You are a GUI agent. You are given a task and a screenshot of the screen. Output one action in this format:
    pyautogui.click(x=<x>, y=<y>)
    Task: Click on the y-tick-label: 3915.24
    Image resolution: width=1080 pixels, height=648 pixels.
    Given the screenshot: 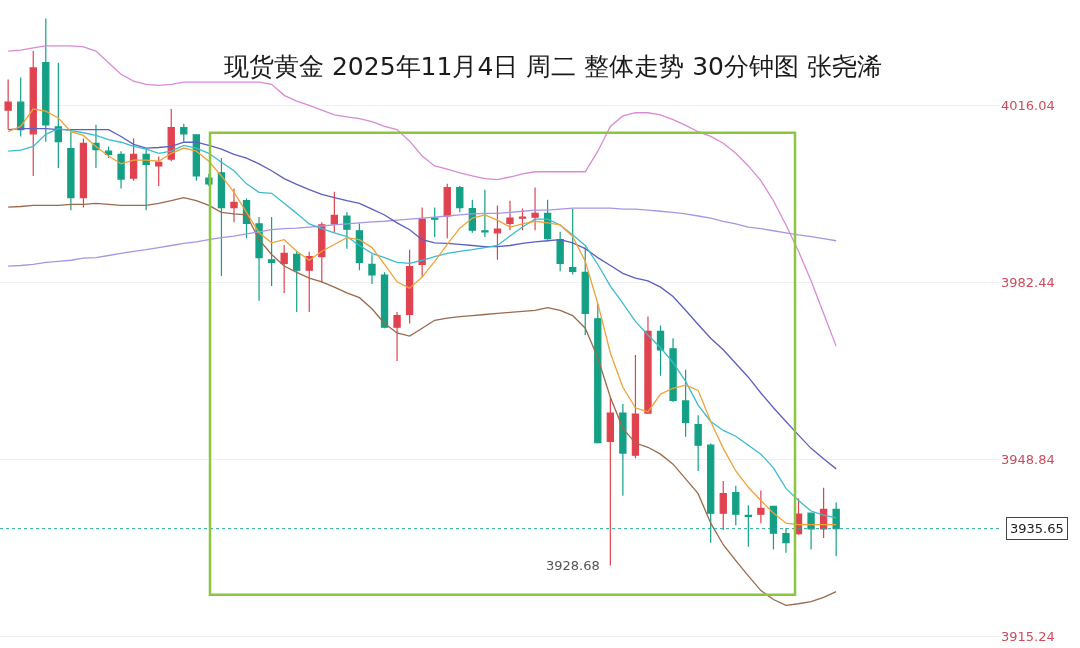 What is the action you would take?
    pyautogui.click(x=1028, y=636)
    